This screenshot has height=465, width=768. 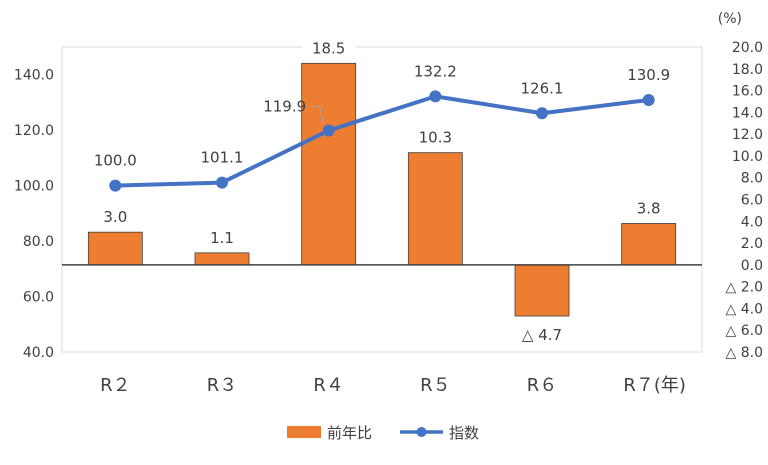 What do you see at coordinates (752, 244) in the screenshot?
I see `right-tick-label: 2.0` at bounding box center [752, 244].